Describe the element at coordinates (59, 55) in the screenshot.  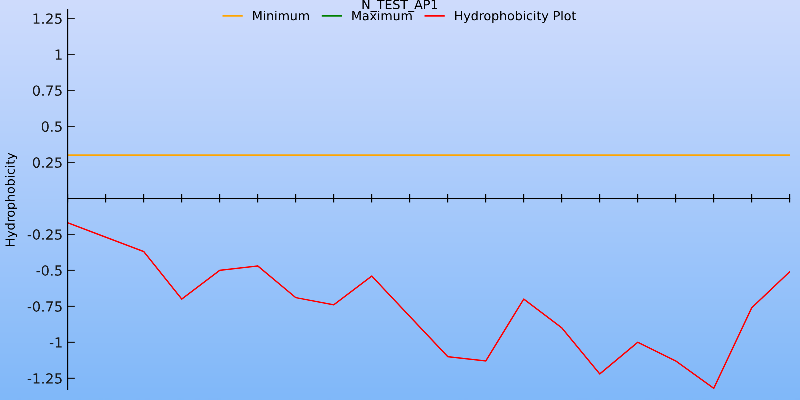
I see `y-tick-label: 1` at that location.